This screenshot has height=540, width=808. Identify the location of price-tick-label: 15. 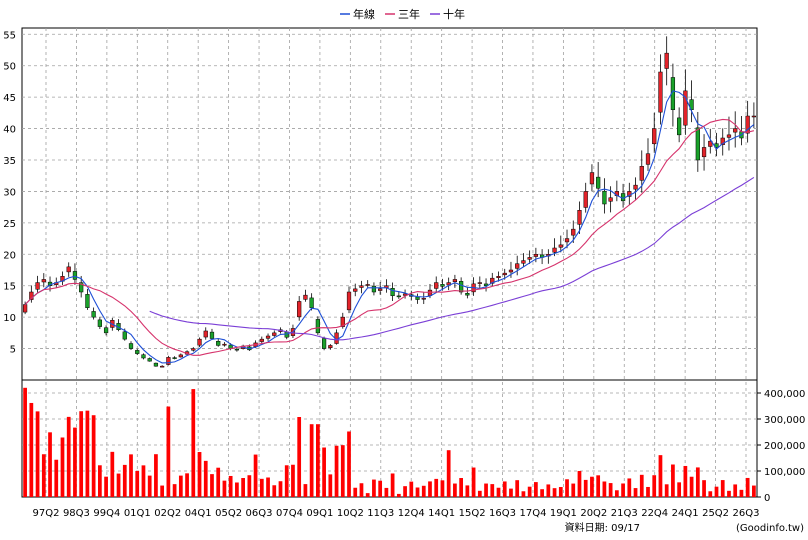
(9, 287).